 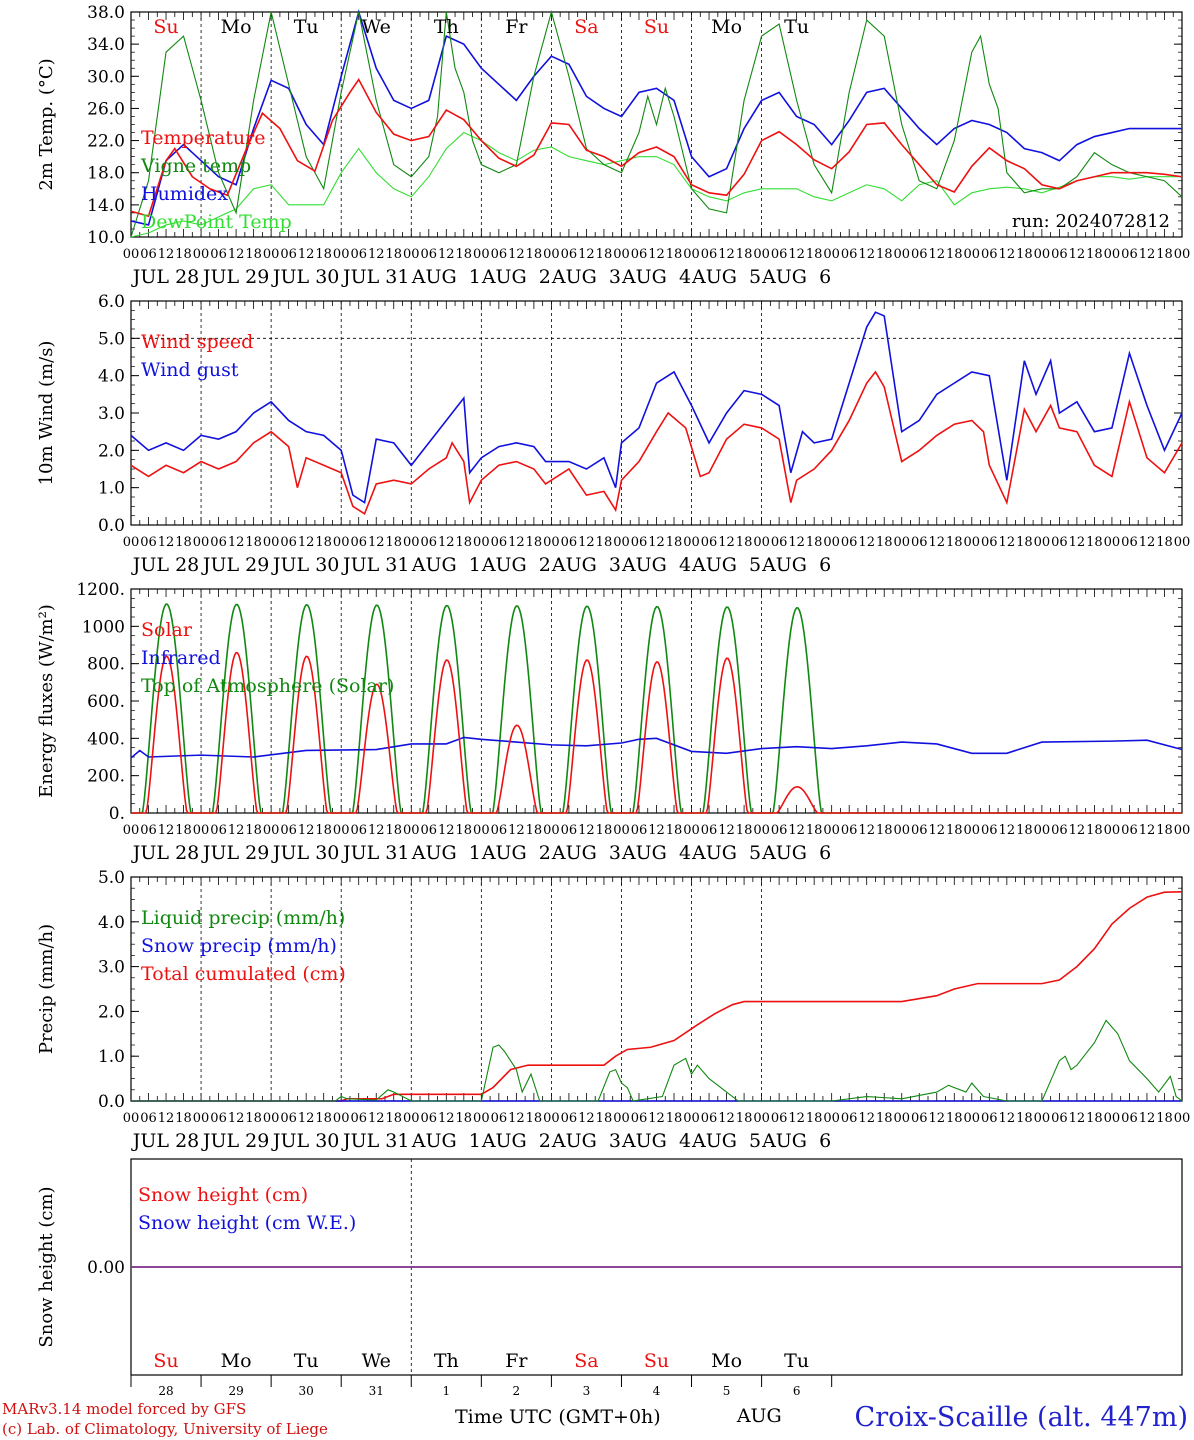 What do you see at coordinates (165, 1391) in the screenshot?
I see `day-number-label: 28` at bounding box center [165, 1391].